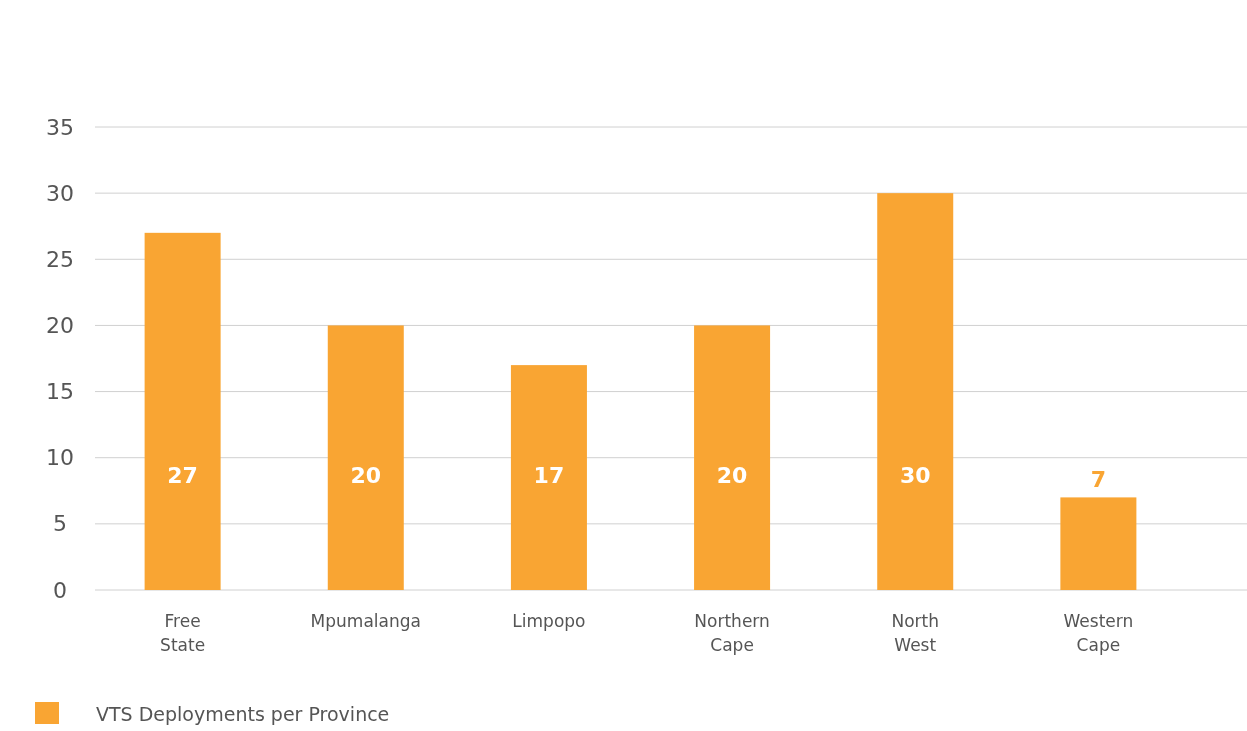 The width and height of the screenshot is (1247, 731). What do you see at coordinates (60, 193) in the screenshot?
I see `y-tick-label: 30` at bounding box center [60, 193].